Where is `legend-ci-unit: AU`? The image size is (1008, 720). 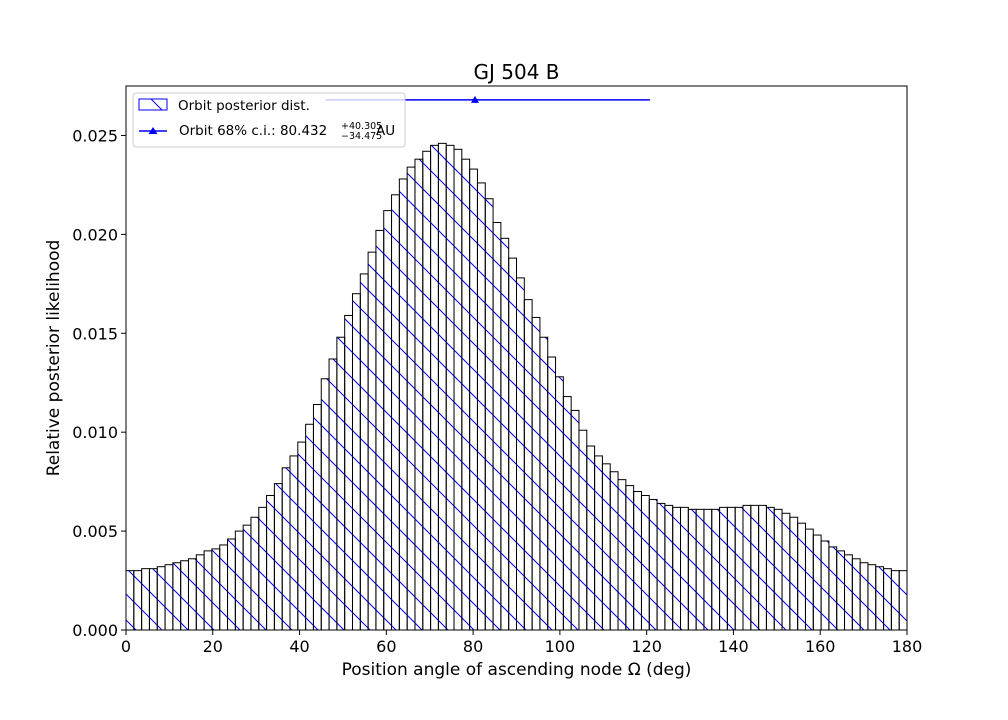
legend-ci-unit: AU is located at coordinates (385, 131).